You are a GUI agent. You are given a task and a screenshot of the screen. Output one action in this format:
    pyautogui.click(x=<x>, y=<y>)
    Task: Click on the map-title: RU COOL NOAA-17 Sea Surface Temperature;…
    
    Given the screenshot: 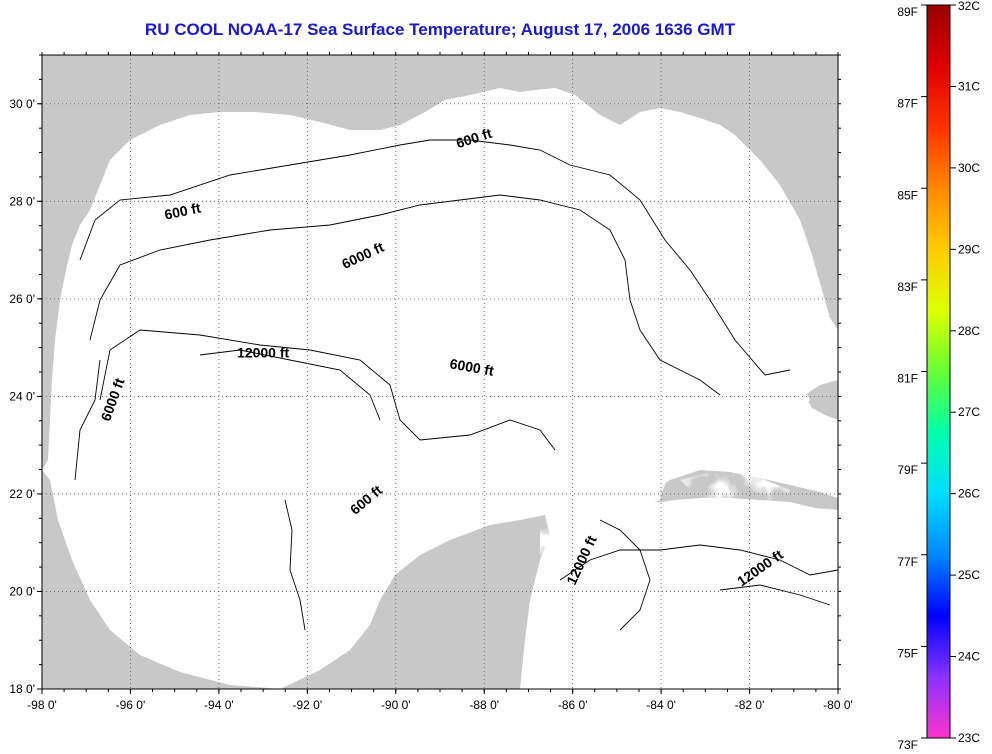 What is the action you would take?
    pyautogui.click(x=440, y=29)
    